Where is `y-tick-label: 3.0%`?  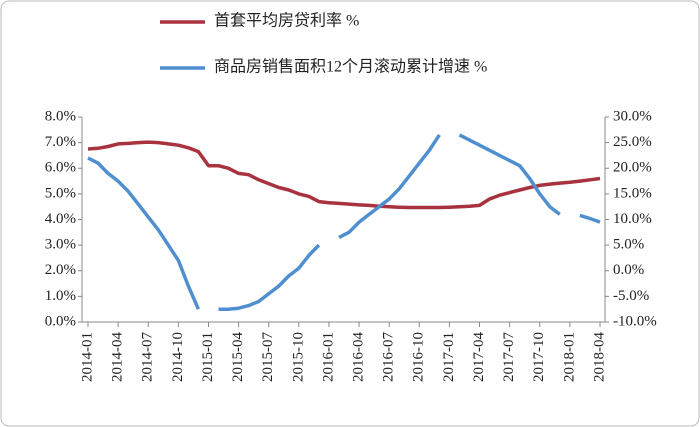
y-tick-label: 3.0% is located at coordinates (60, 245).